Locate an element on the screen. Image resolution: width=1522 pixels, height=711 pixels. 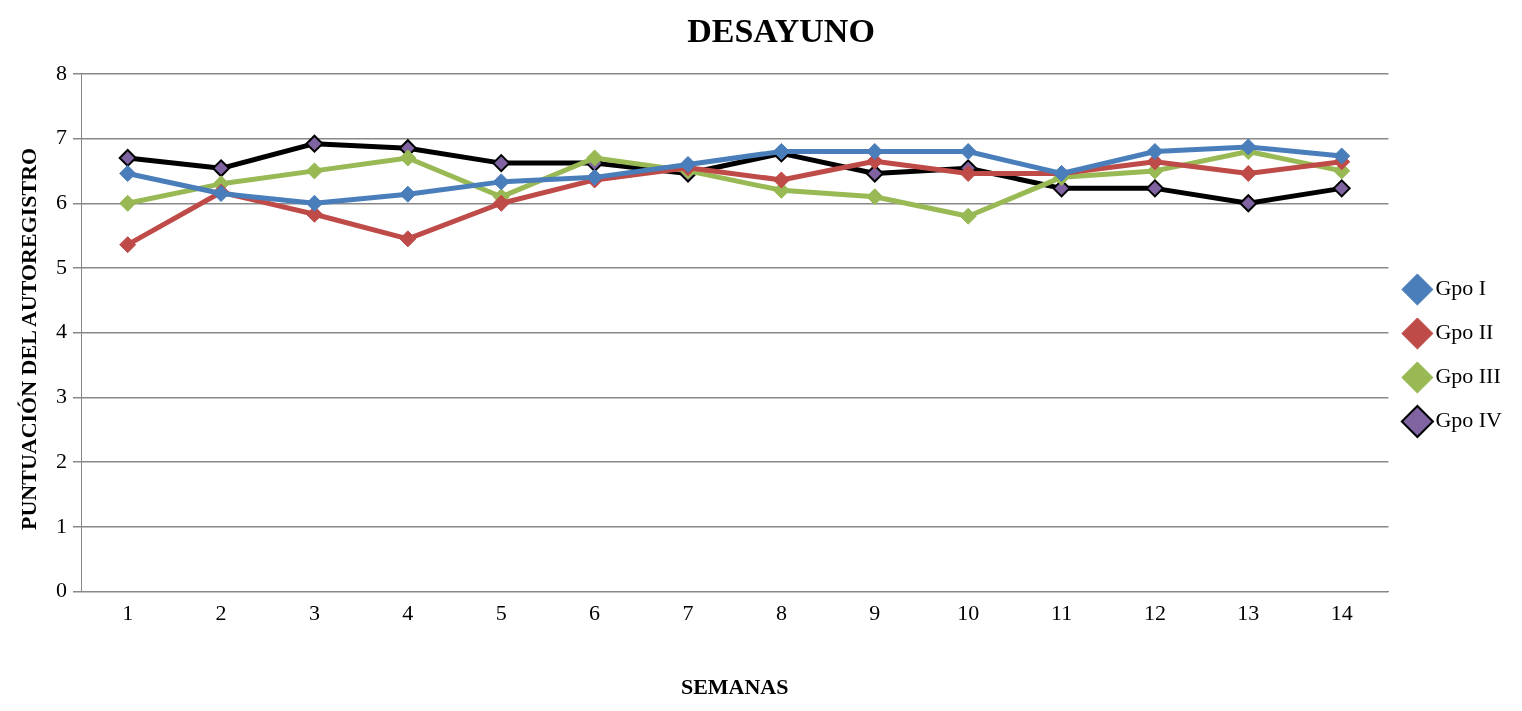
x-axis-title: SEMANAS is located at coordinates (734, 687).